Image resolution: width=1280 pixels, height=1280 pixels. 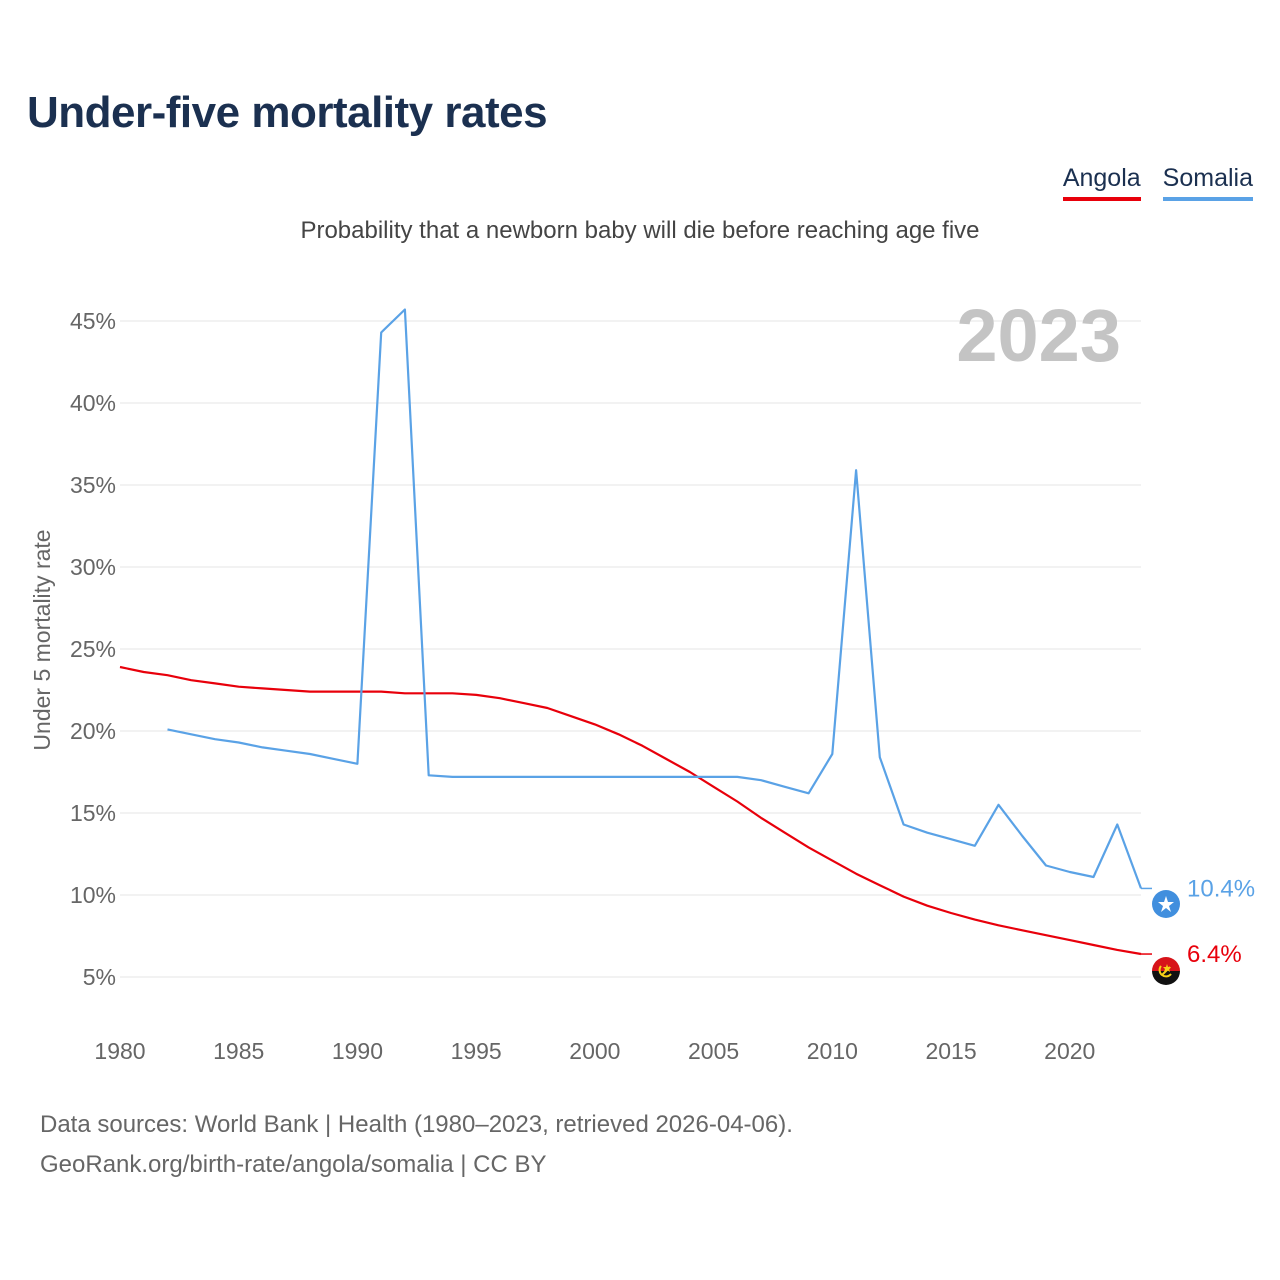 I want to click on y-tick-label: 40%, so click(x=93, y=403).